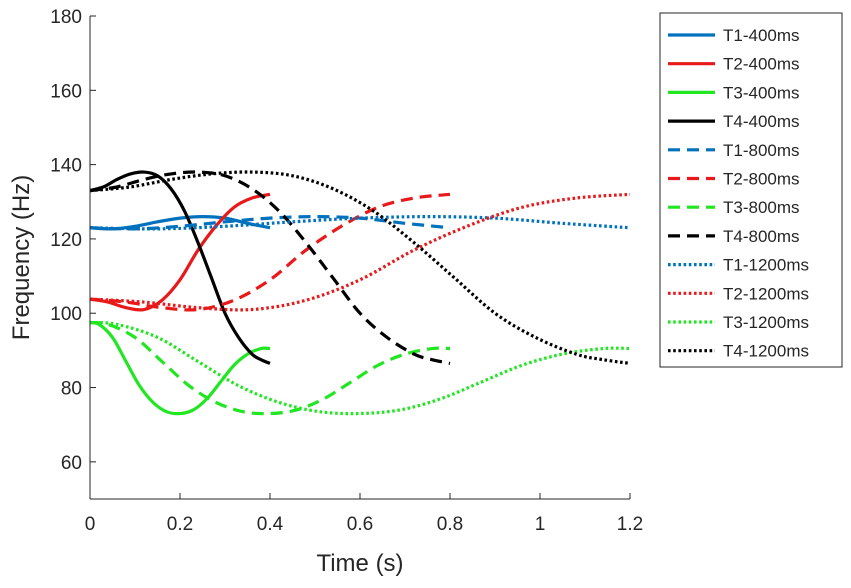 The image size is (851, 588). What do you see at coordinates (761, 35) in the screenshot?
I see `legend-label-t1-400ms: T1-400ms` at bounding box center [761, 35].